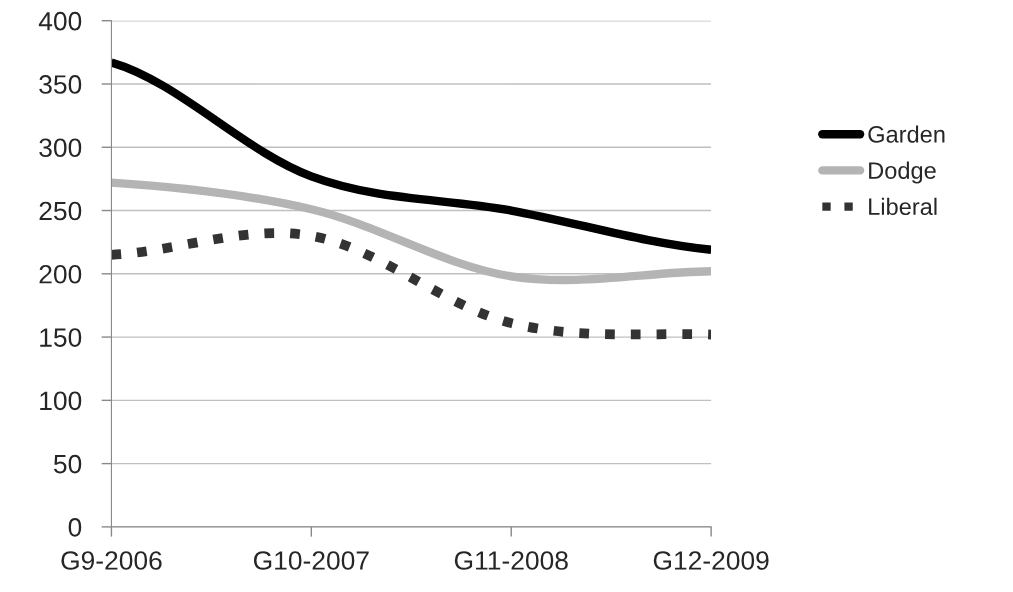 The image size is (1013, 592). What do you see at coordinates (67, 464) in the screenshot?
I see `y-tick-label: 50` at bounding box center [67, 464].